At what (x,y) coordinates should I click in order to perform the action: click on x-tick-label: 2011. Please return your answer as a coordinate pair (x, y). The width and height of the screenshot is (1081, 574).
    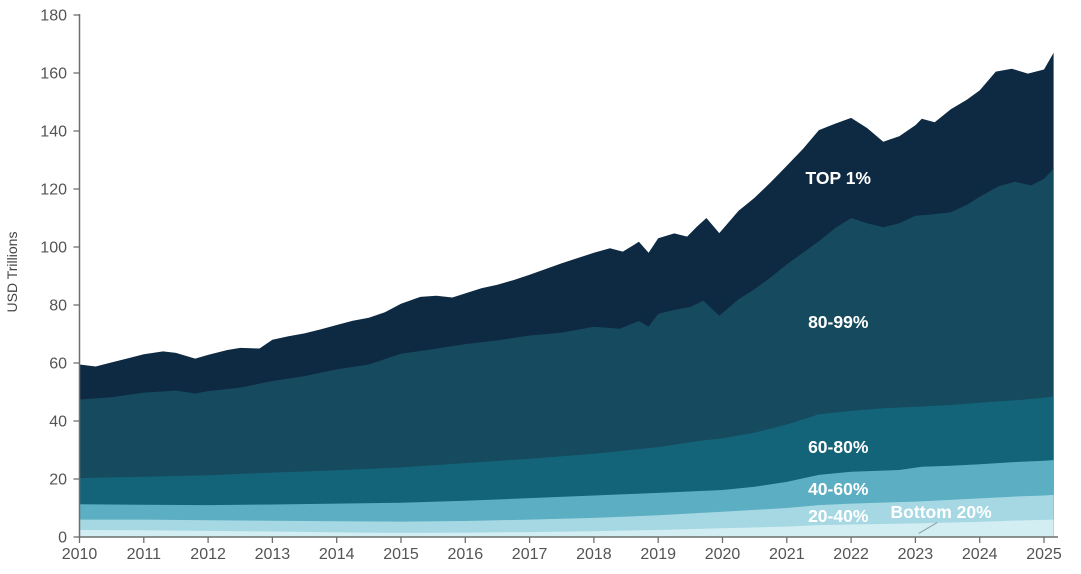
    Looking at the image, I should click on (144, 554).